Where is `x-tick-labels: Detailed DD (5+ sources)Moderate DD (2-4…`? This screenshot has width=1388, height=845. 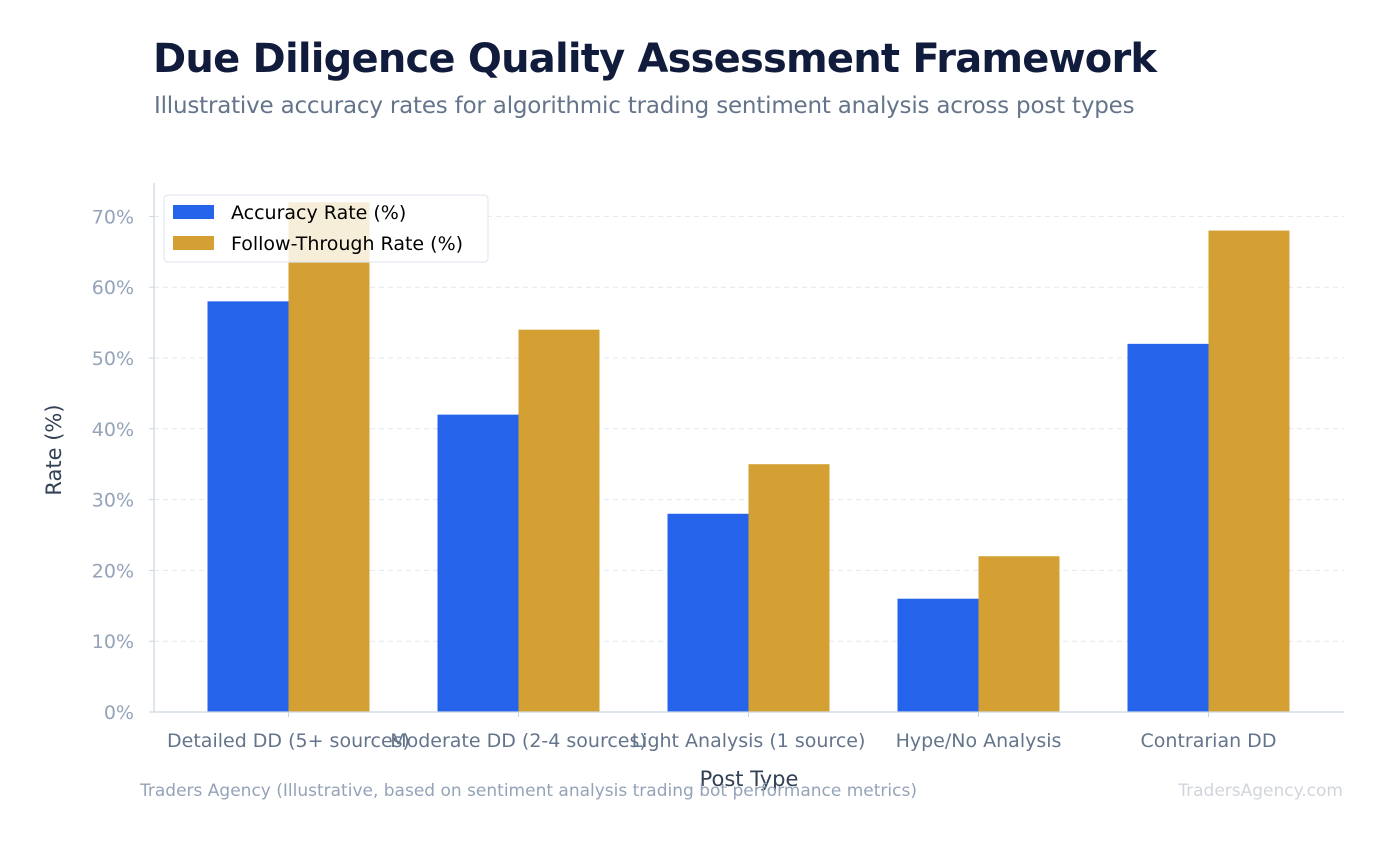
x-tick-labels: Detailed DD (5+ sources)Moderate DD (2-4… is located at coordinates (721, 732).